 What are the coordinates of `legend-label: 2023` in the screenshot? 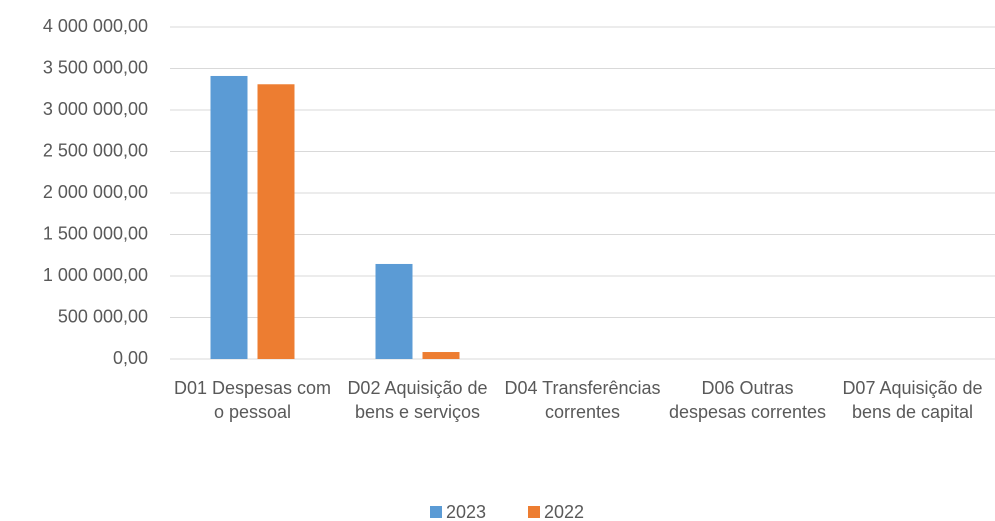 It's located at (466, 511).